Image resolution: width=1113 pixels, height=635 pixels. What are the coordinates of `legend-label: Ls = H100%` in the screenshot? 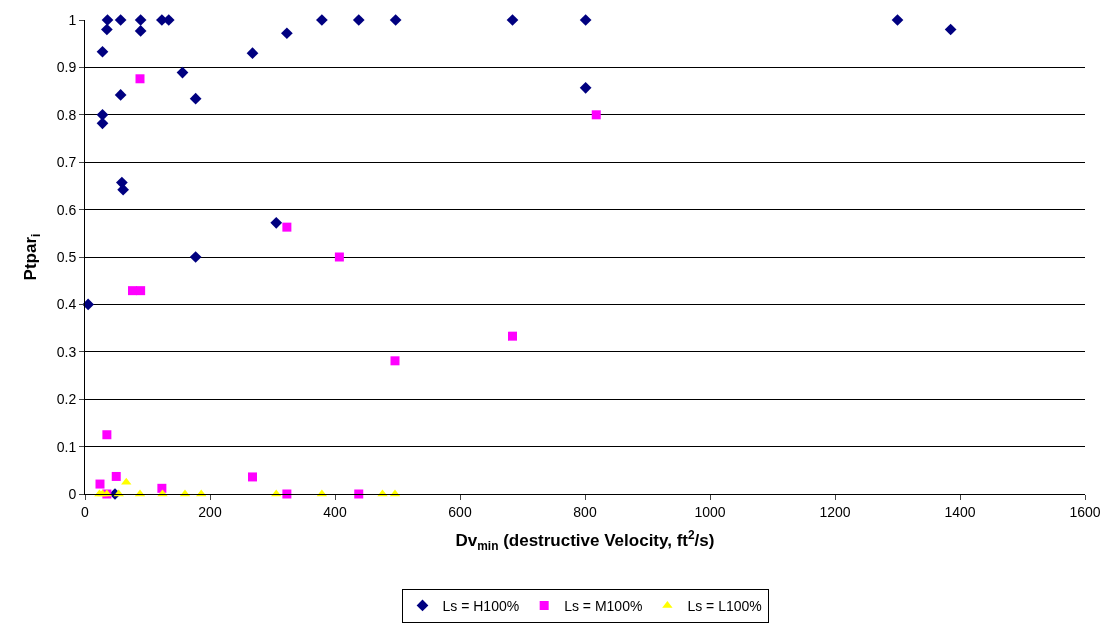 It's located at (481, 605).